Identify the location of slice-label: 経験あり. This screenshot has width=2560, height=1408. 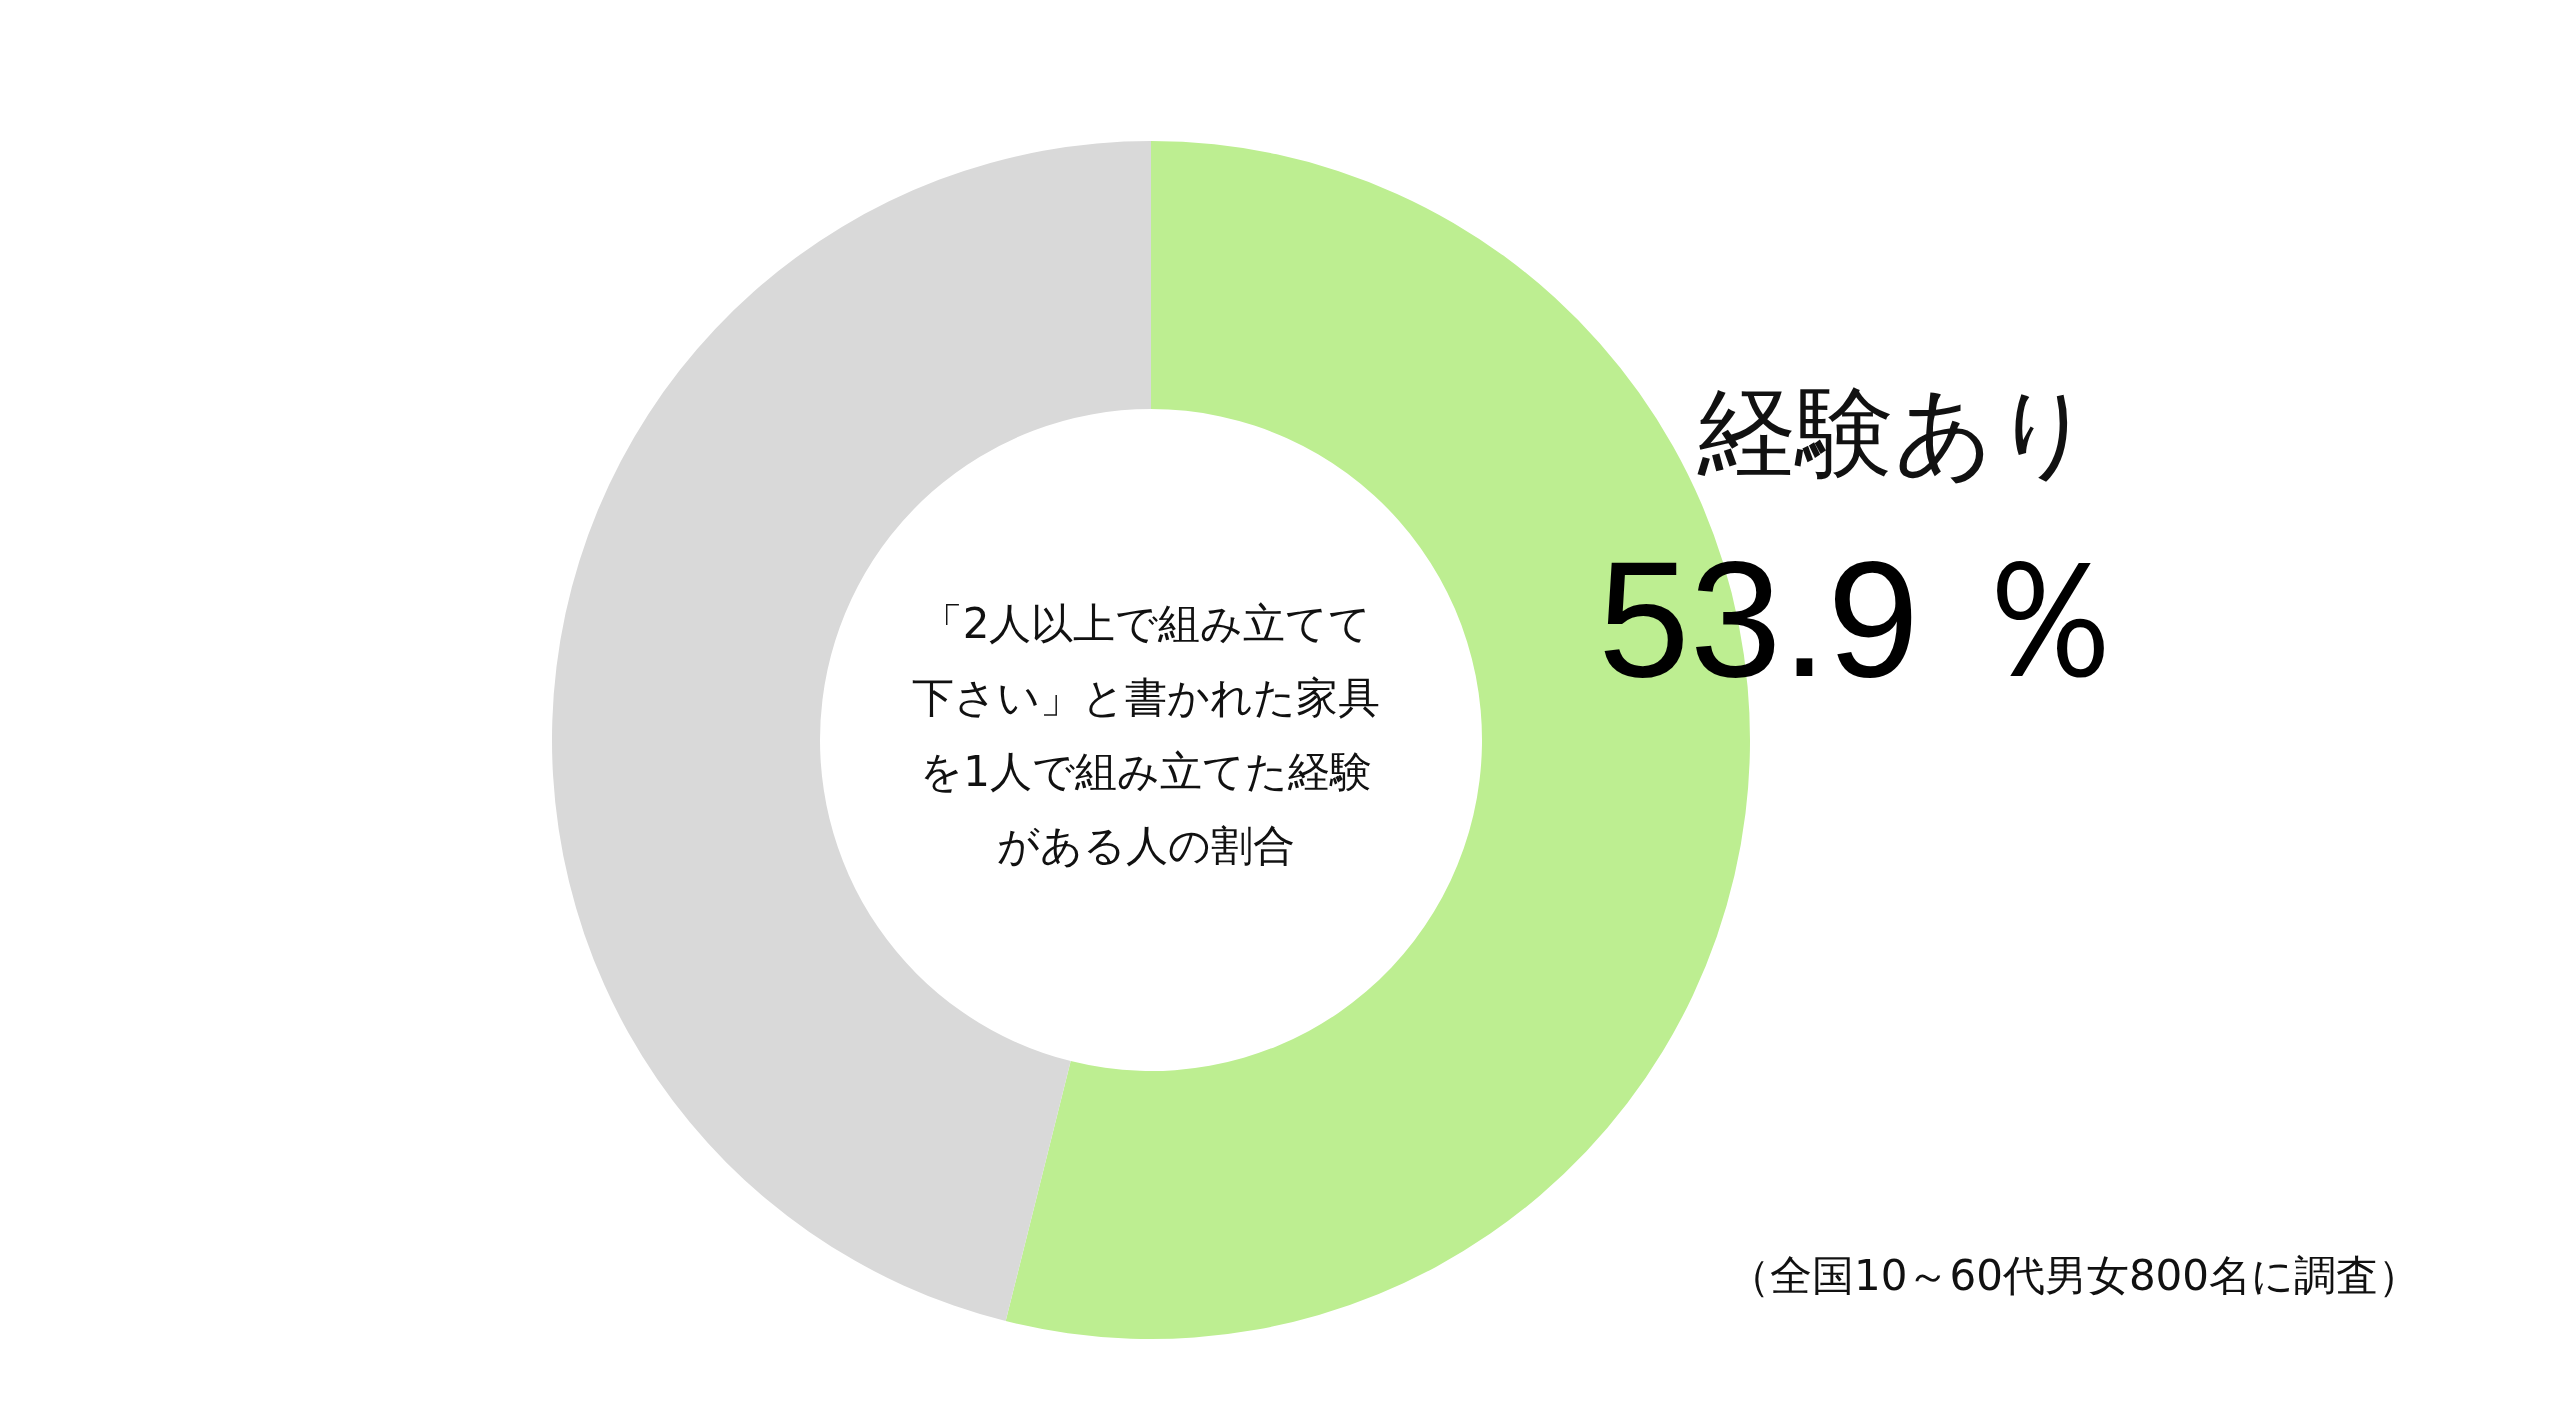
(1896, 432).